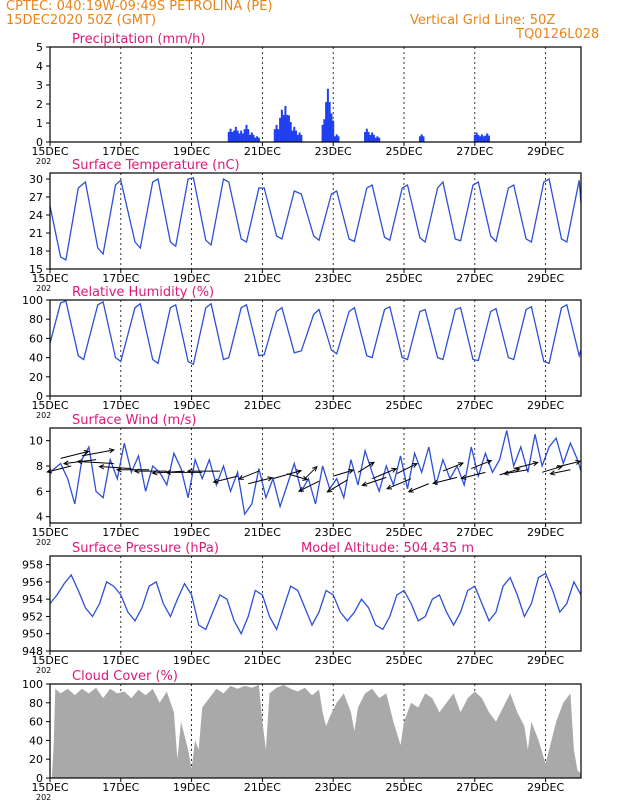 Image resolution: width=618 pixels, height=800 pixels. Describe the element at coordinates (474, 532) in the screenshot. I see `wind-xtick-label: 27DEC` at that location.